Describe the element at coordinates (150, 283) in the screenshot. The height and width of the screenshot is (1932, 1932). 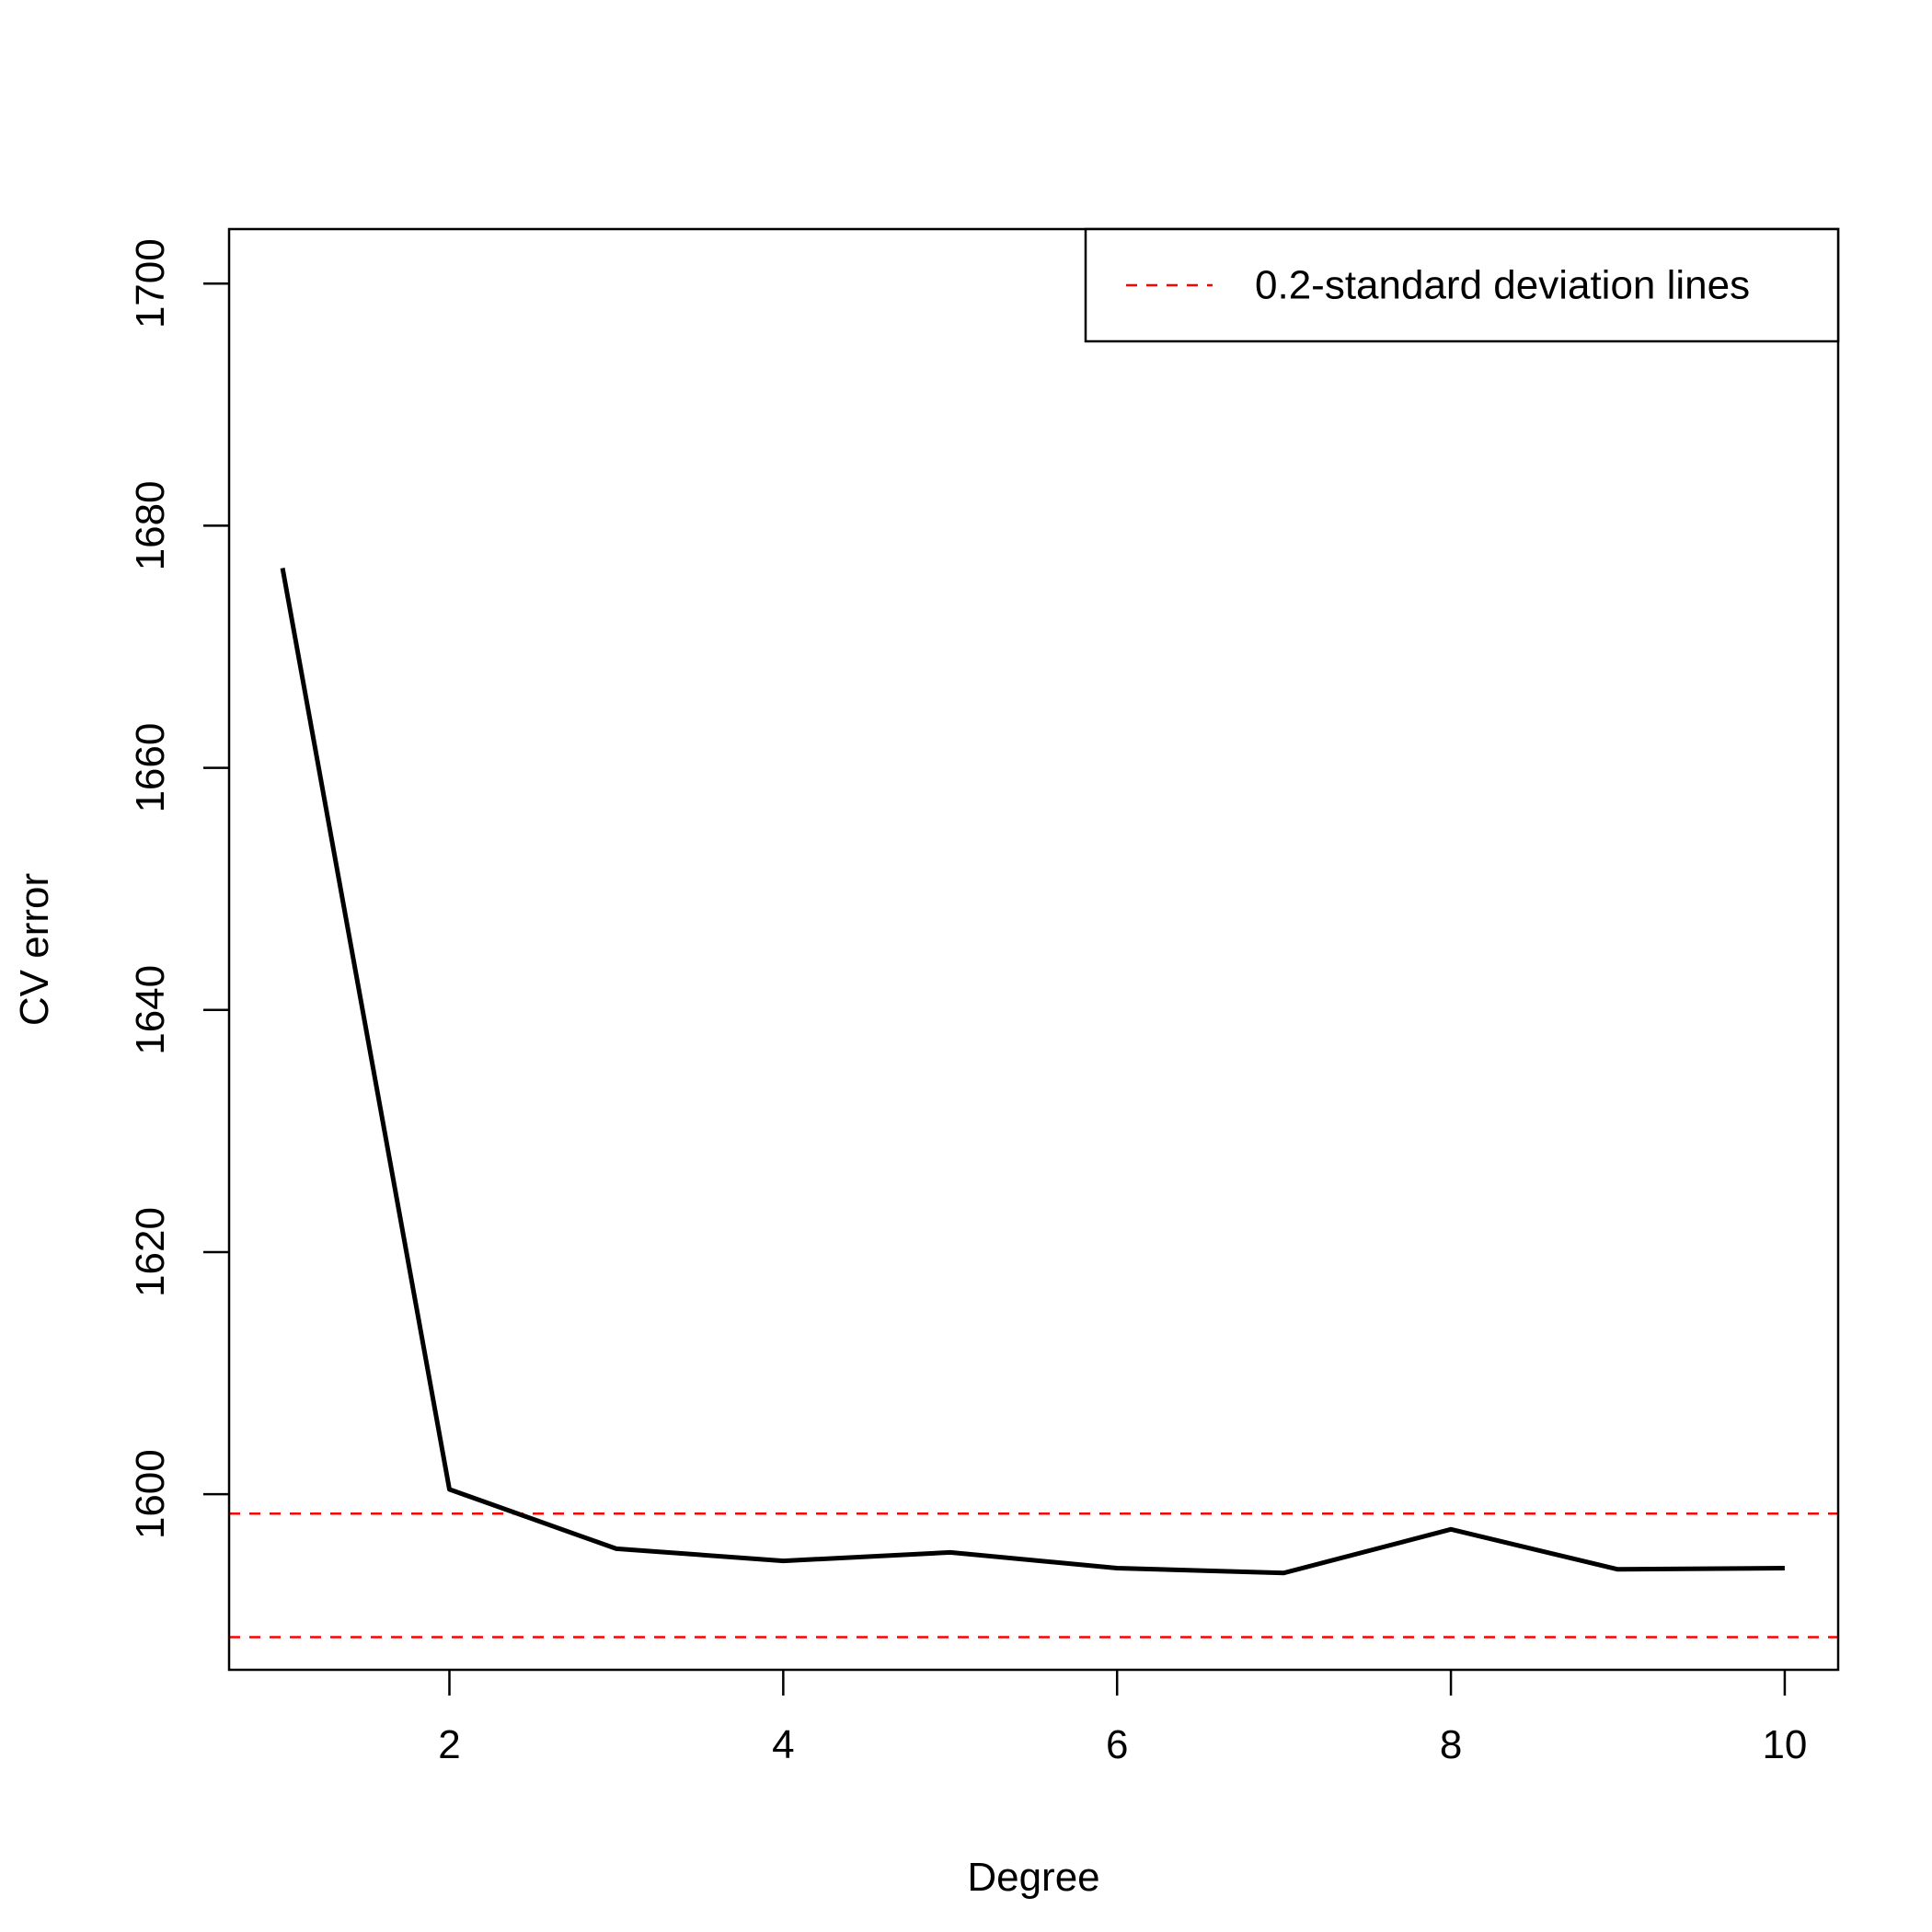
I see `y-tick-label: 1700` at that location.